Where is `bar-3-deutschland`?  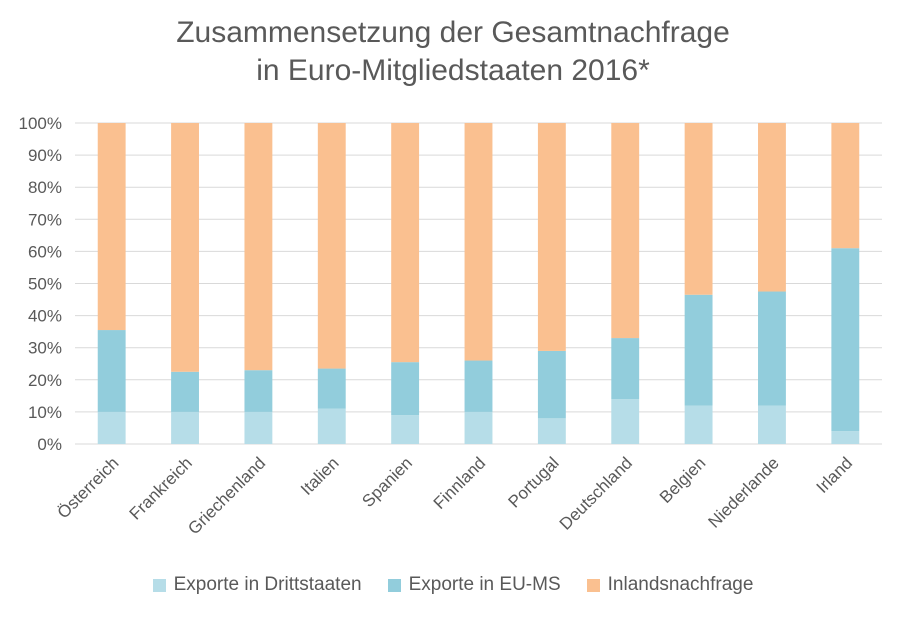 bar-3-deutschland is located at coordinates (625, 231).